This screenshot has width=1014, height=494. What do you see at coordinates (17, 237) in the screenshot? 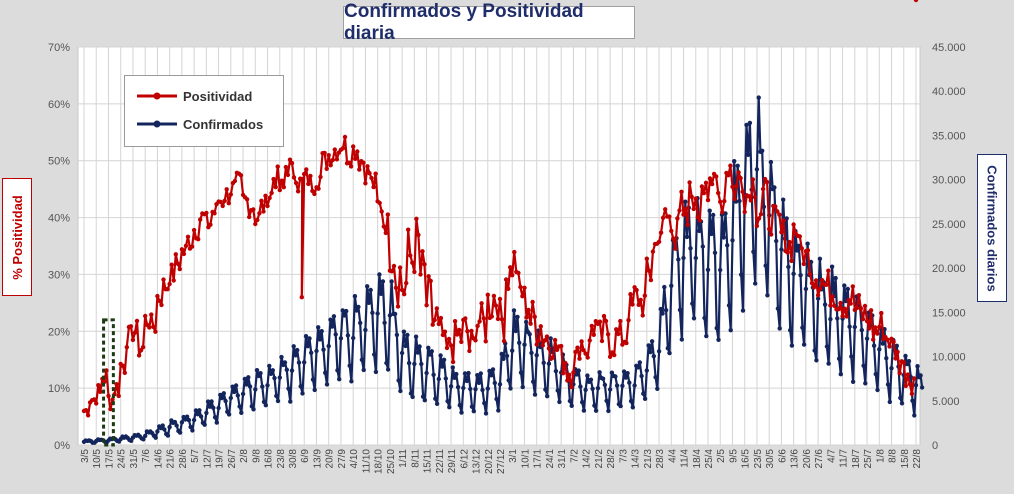
I see `y-axis-left-label: % Positividad` at bounding box center [17, 237].